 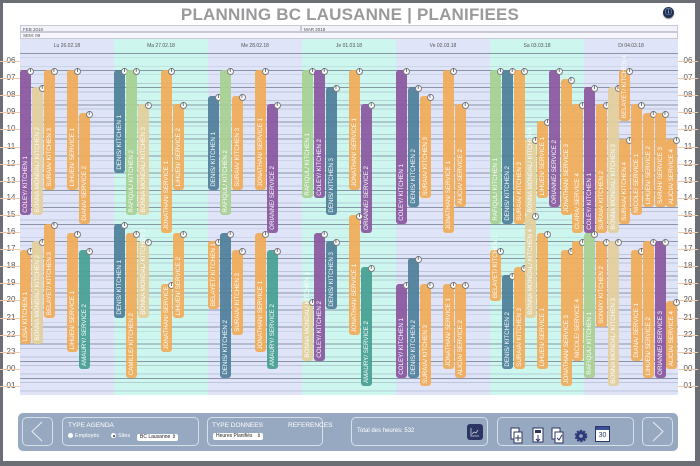 I want to click on shift-bar: BELAYET/ KITCHEN 3 i, so click(x=50, y=270).